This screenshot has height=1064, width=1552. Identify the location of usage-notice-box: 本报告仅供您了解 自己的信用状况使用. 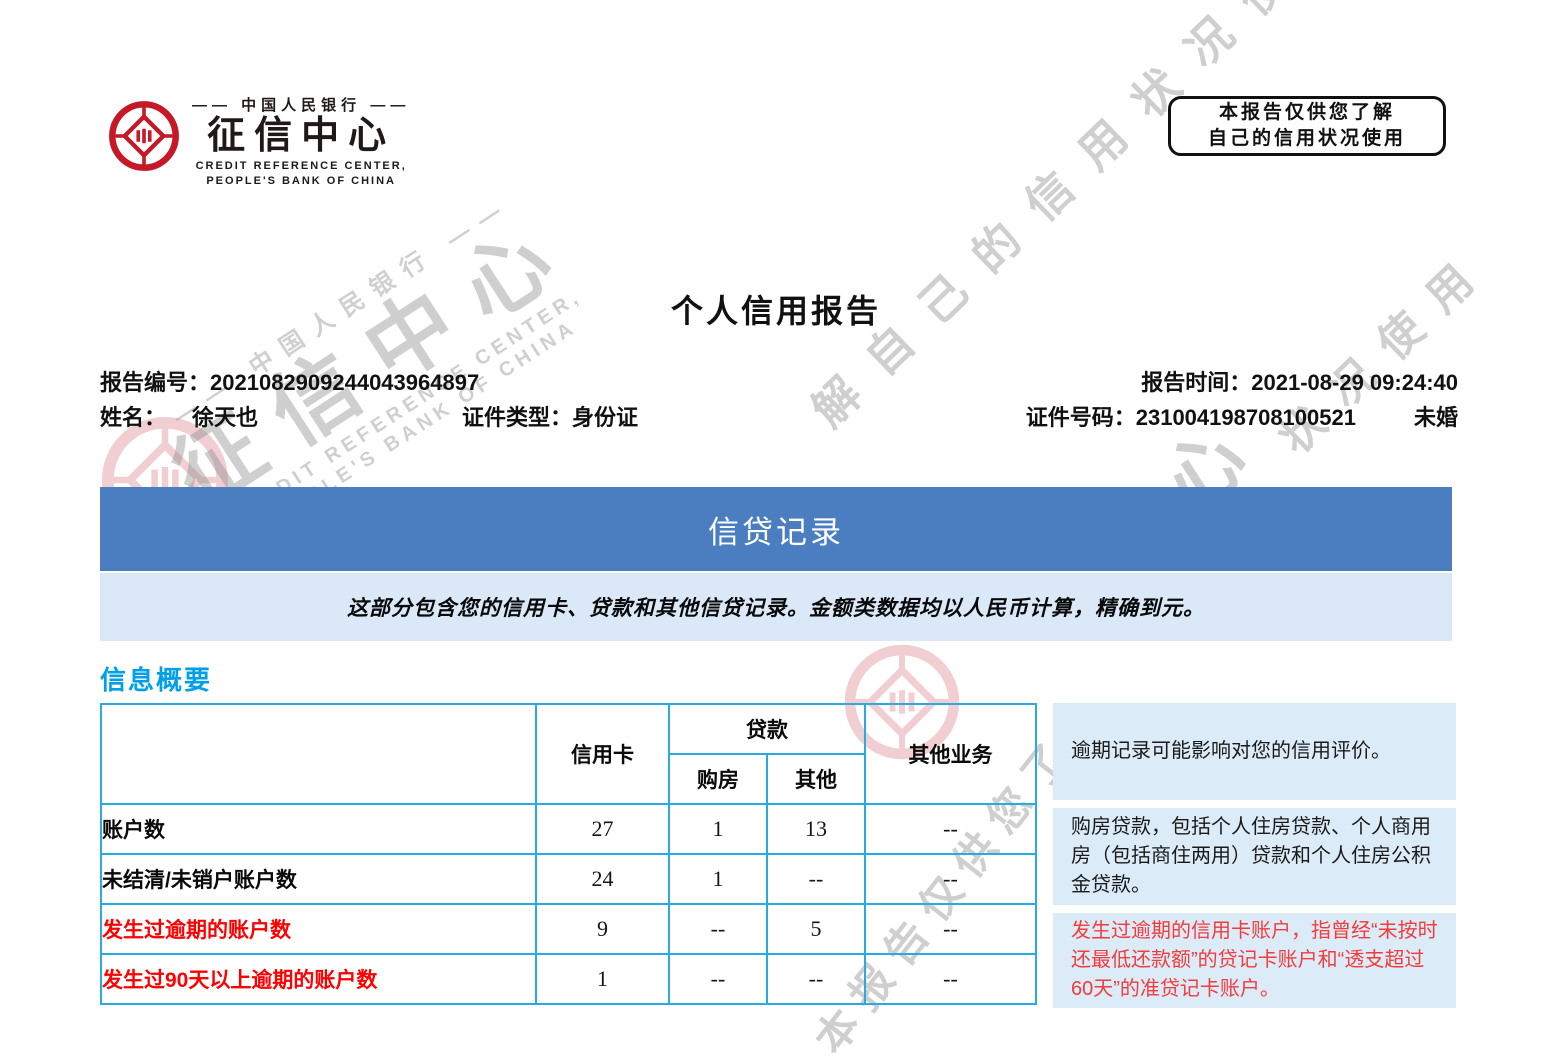
(1307, 126).